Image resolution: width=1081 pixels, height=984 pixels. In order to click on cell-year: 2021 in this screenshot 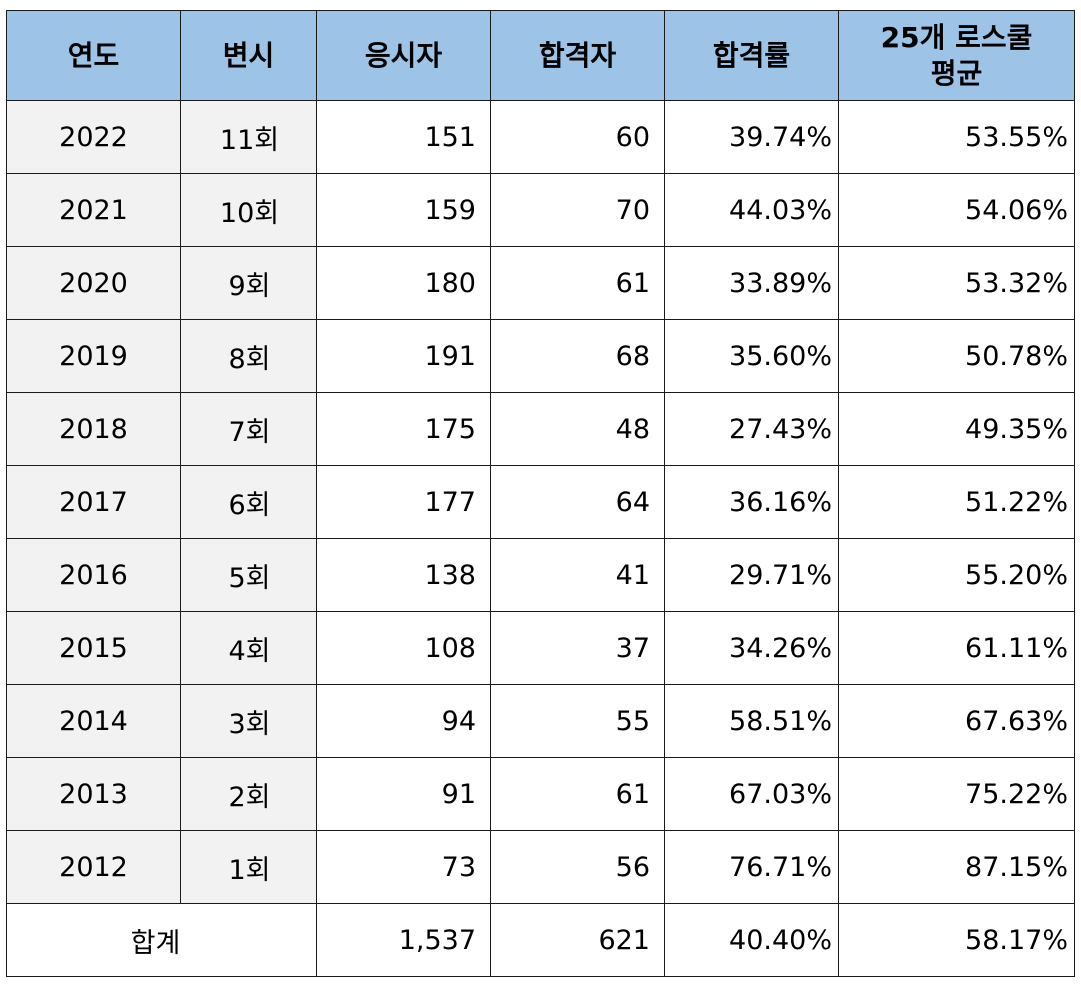, I will do `click(93, 210)`.